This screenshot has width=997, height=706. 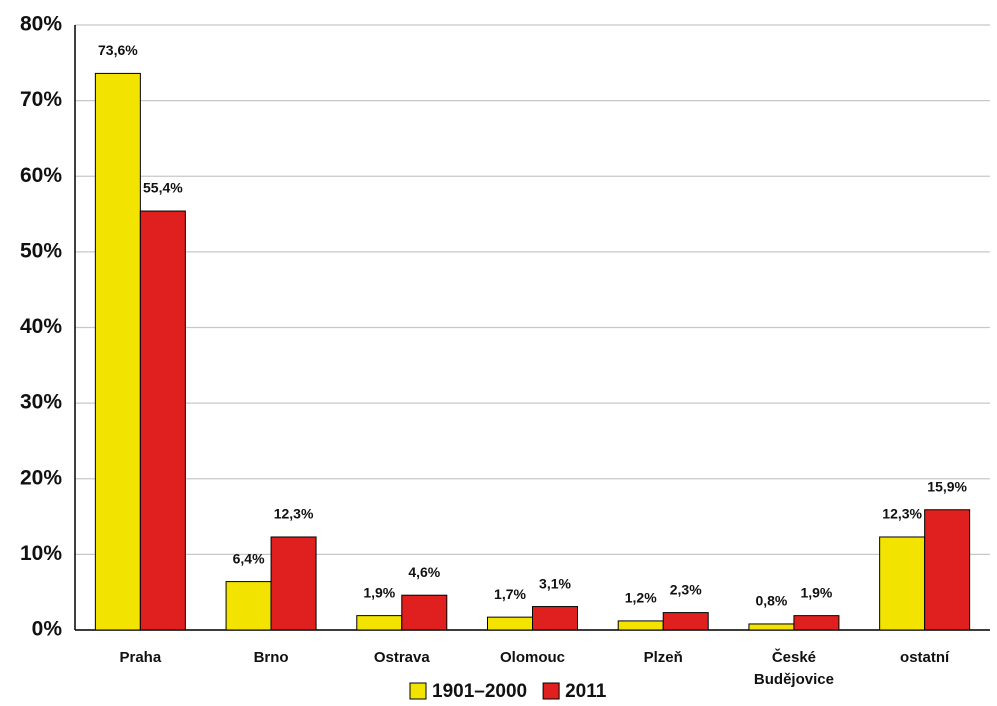 What do you see at coordinates (41, 250) in the screenshot?
I see `y-tick-label: 50%` at bounding box center [41, 250].